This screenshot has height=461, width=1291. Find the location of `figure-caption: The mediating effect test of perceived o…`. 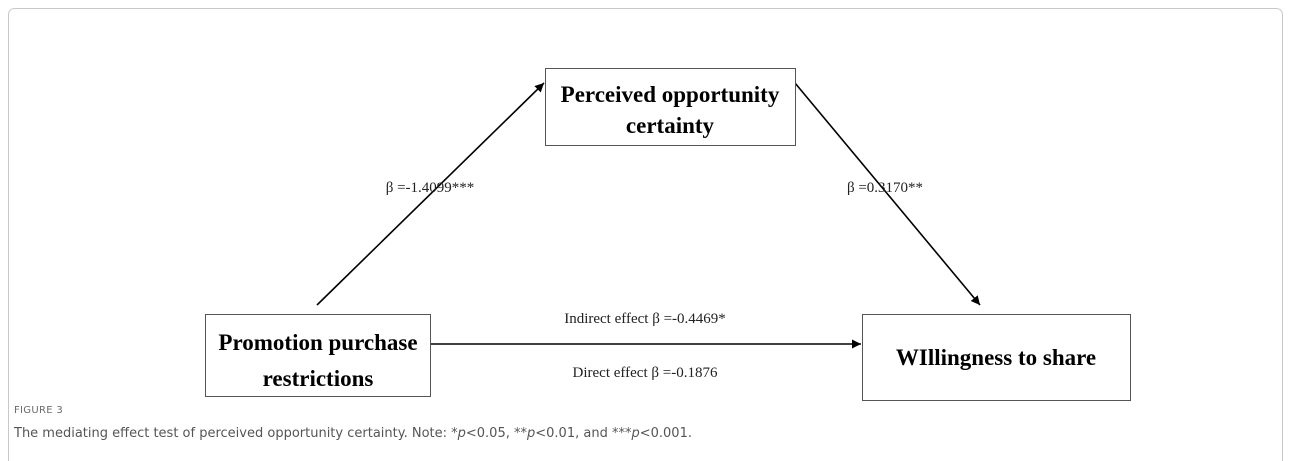

figure-caption: The mediating effect test of perceived o… is located at coordinates (352, 433).